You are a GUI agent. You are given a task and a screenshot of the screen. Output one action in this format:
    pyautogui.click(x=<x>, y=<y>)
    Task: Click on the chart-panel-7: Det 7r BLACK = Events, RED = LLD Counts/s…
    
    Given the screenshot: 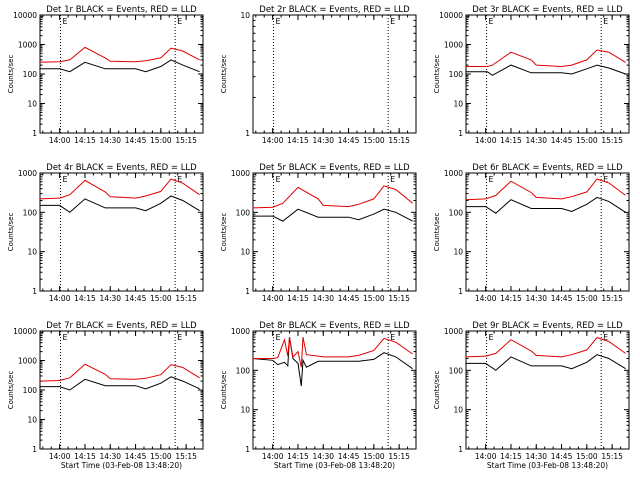 What is the action you would take?
    pyautogui.click(x=105, y=395)
    